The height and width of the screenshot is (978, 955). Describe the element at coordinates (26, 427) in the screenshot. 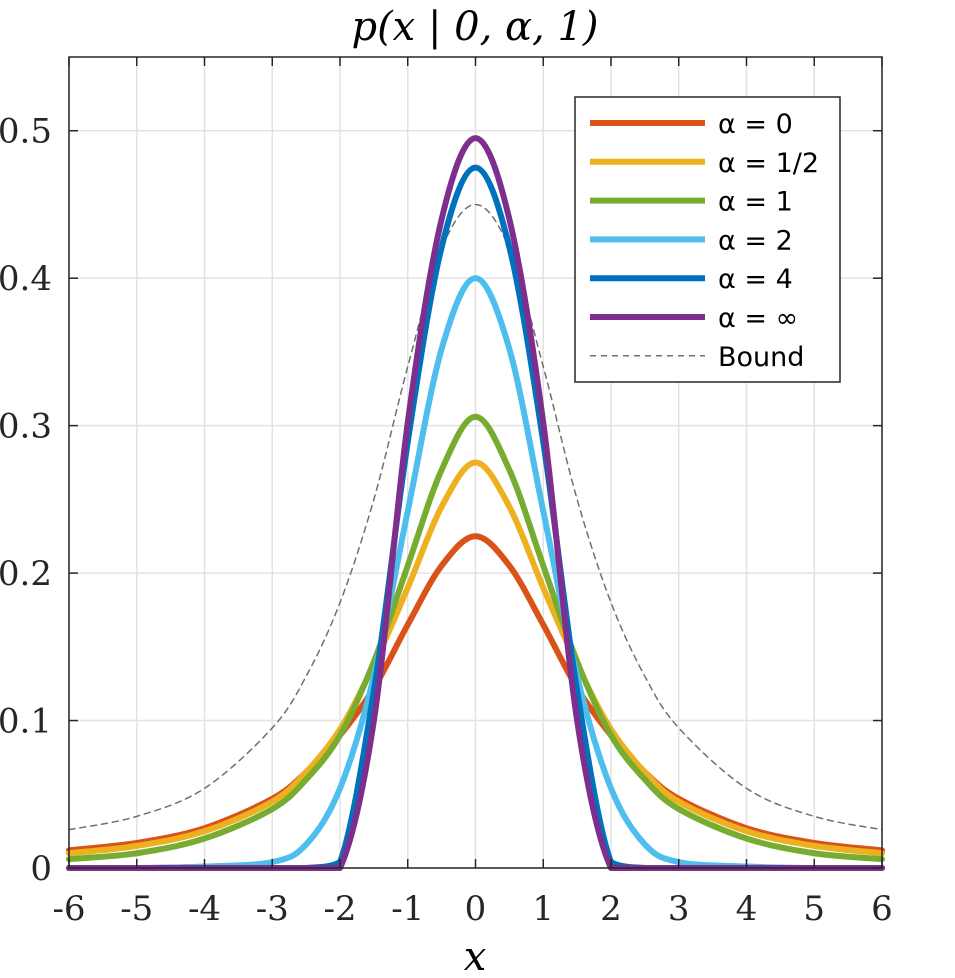

I see `y-tick-label: 0.3` at that location.